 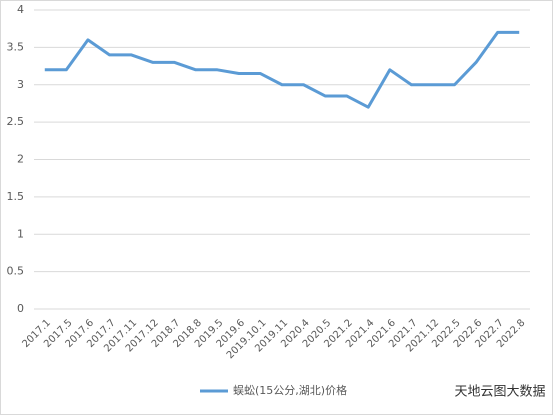 What do you see at coordinates (20, 84) in the screenshot?
I see `y-tick-label: 3` at bounding box center [20, 84].